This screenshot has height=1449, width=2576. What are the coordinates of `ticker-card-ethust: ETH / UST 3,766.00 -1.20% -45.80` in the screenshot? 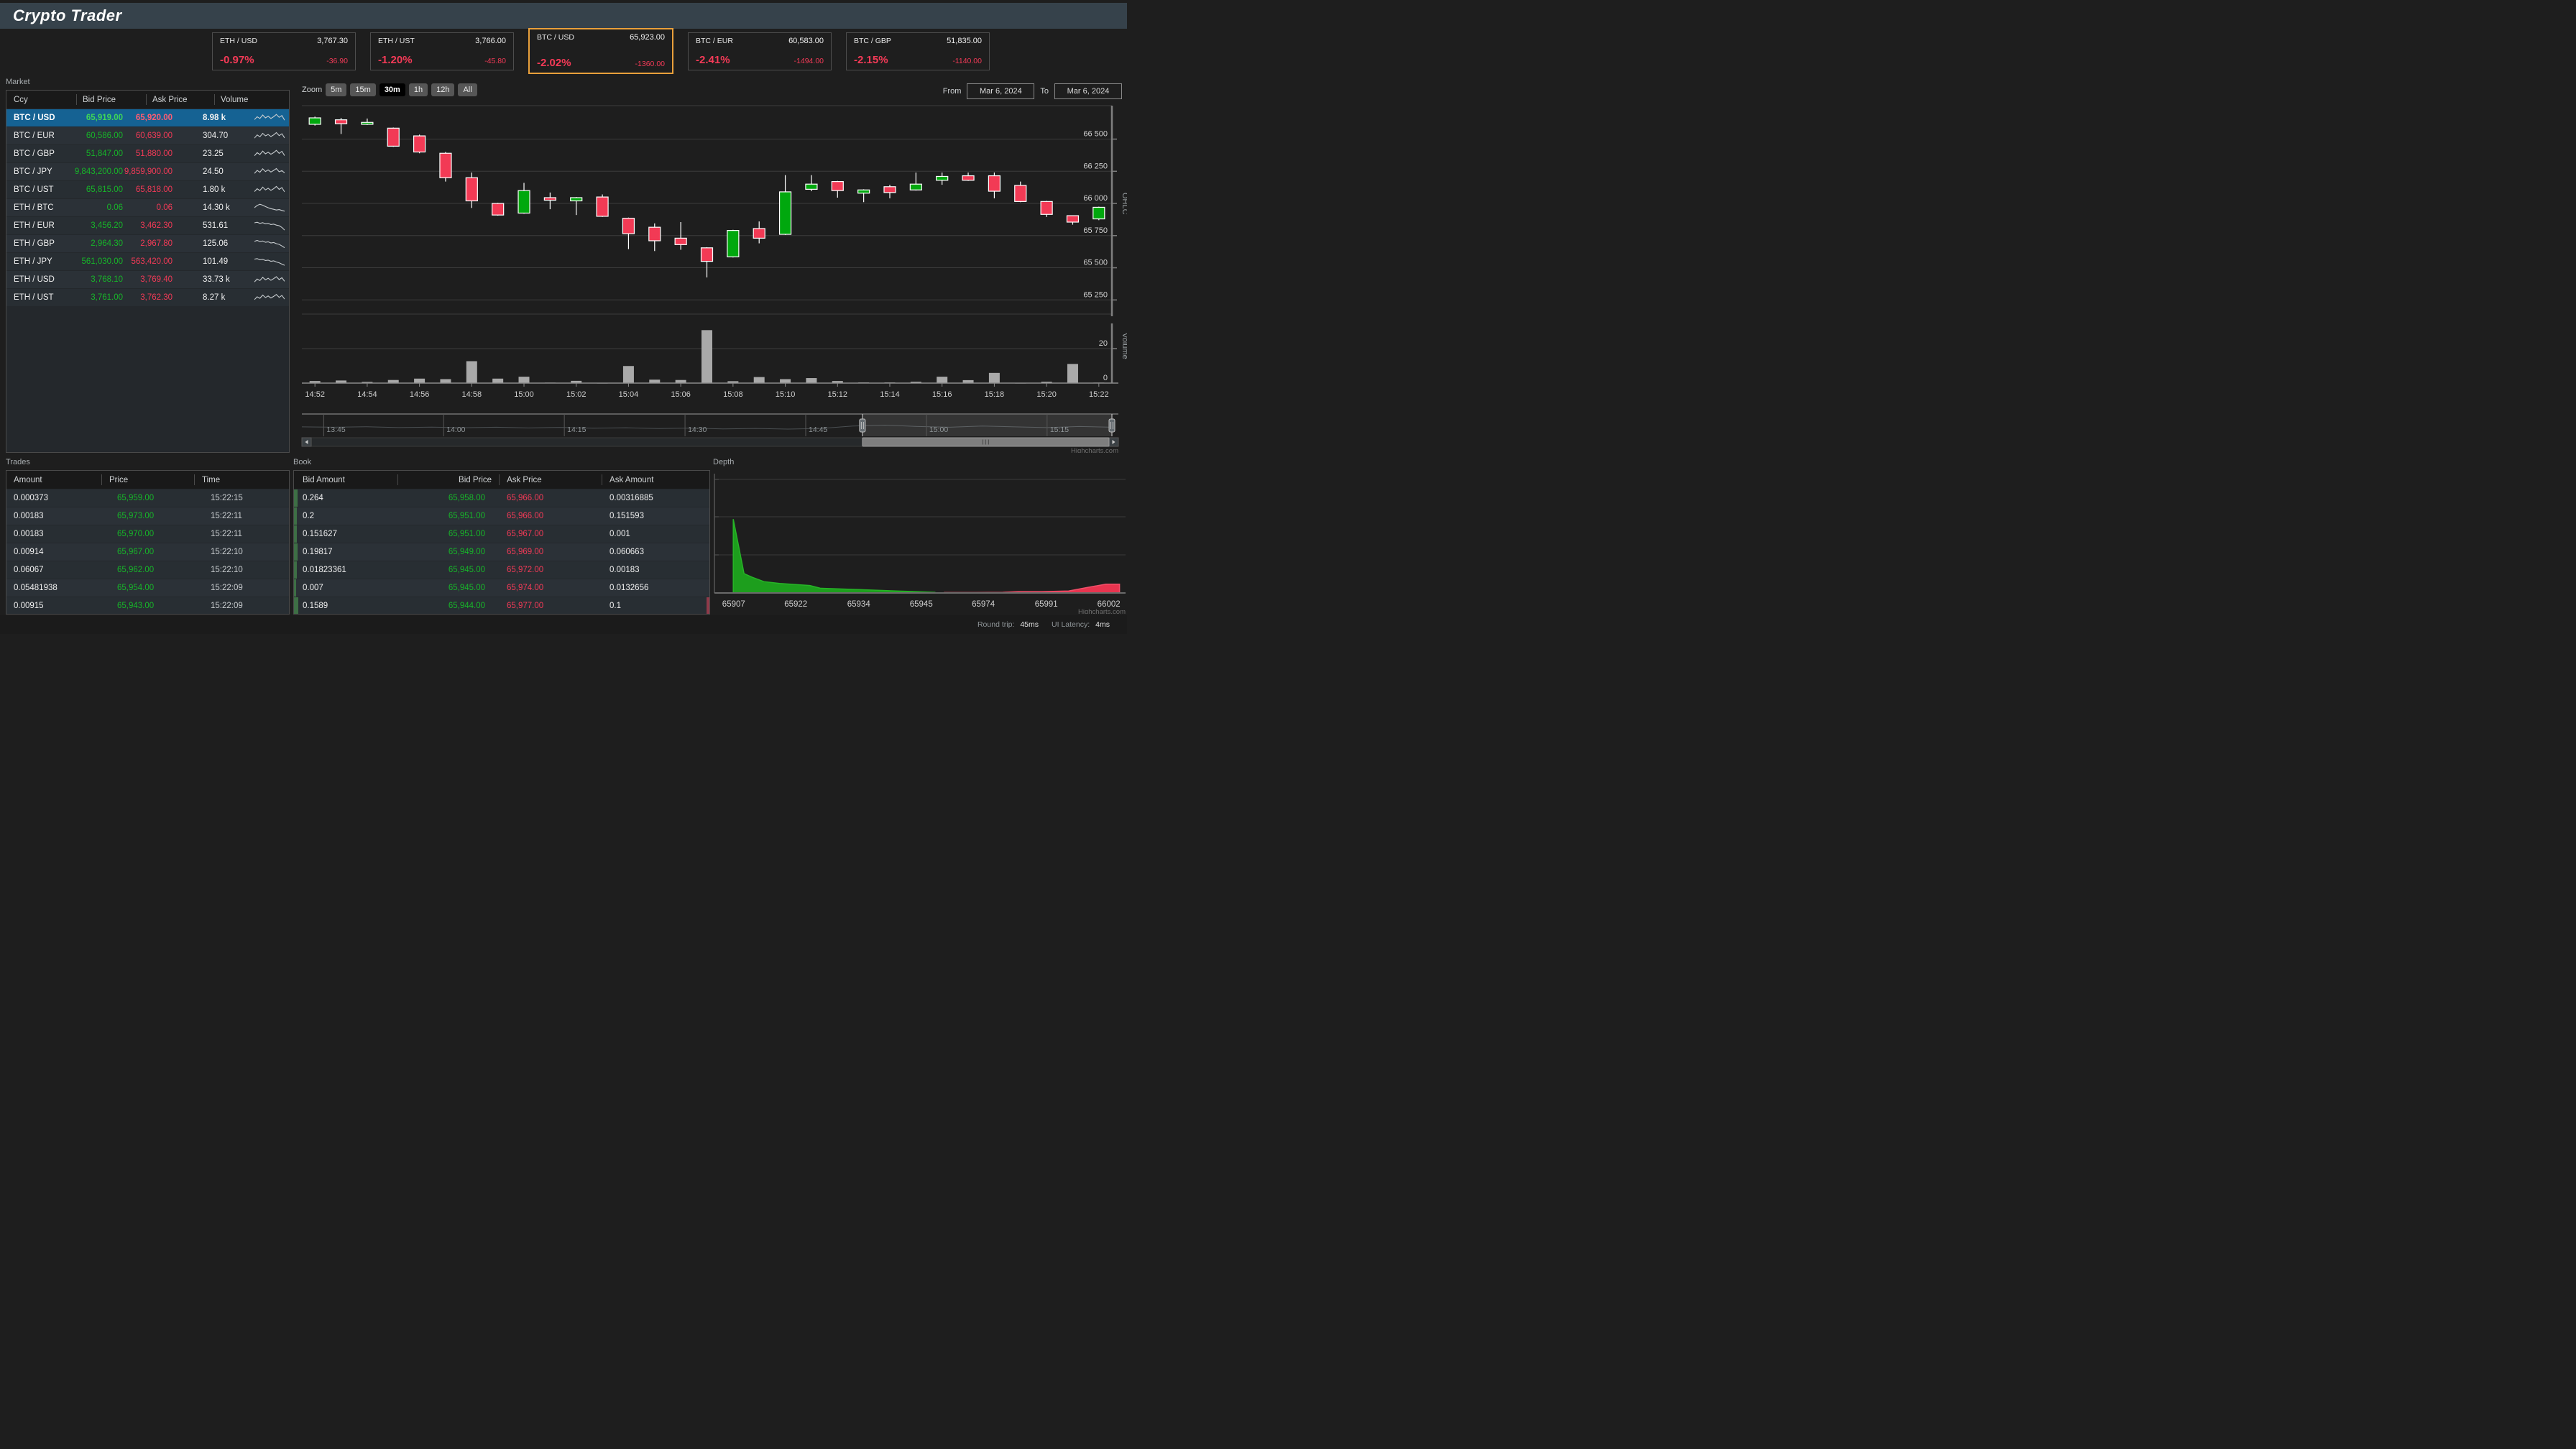 It's located at (442, 51).